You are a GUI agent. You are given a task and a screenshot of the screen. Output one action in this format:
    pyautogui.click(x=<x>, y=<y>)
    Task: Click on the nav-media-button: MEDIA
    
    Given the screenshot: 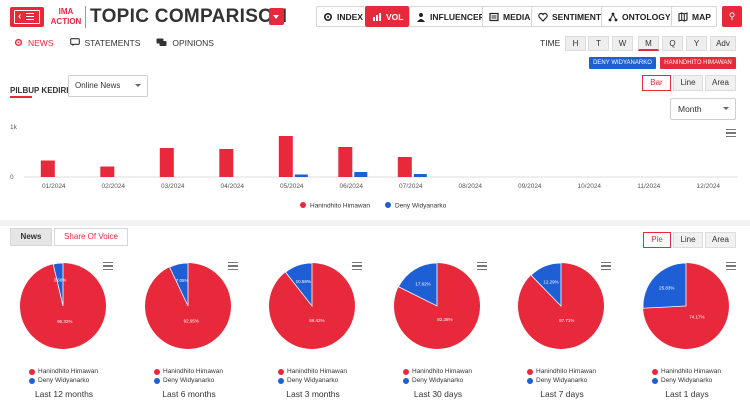 What is the action you would take?
    pyautogui.click(x=509, y=16)
    